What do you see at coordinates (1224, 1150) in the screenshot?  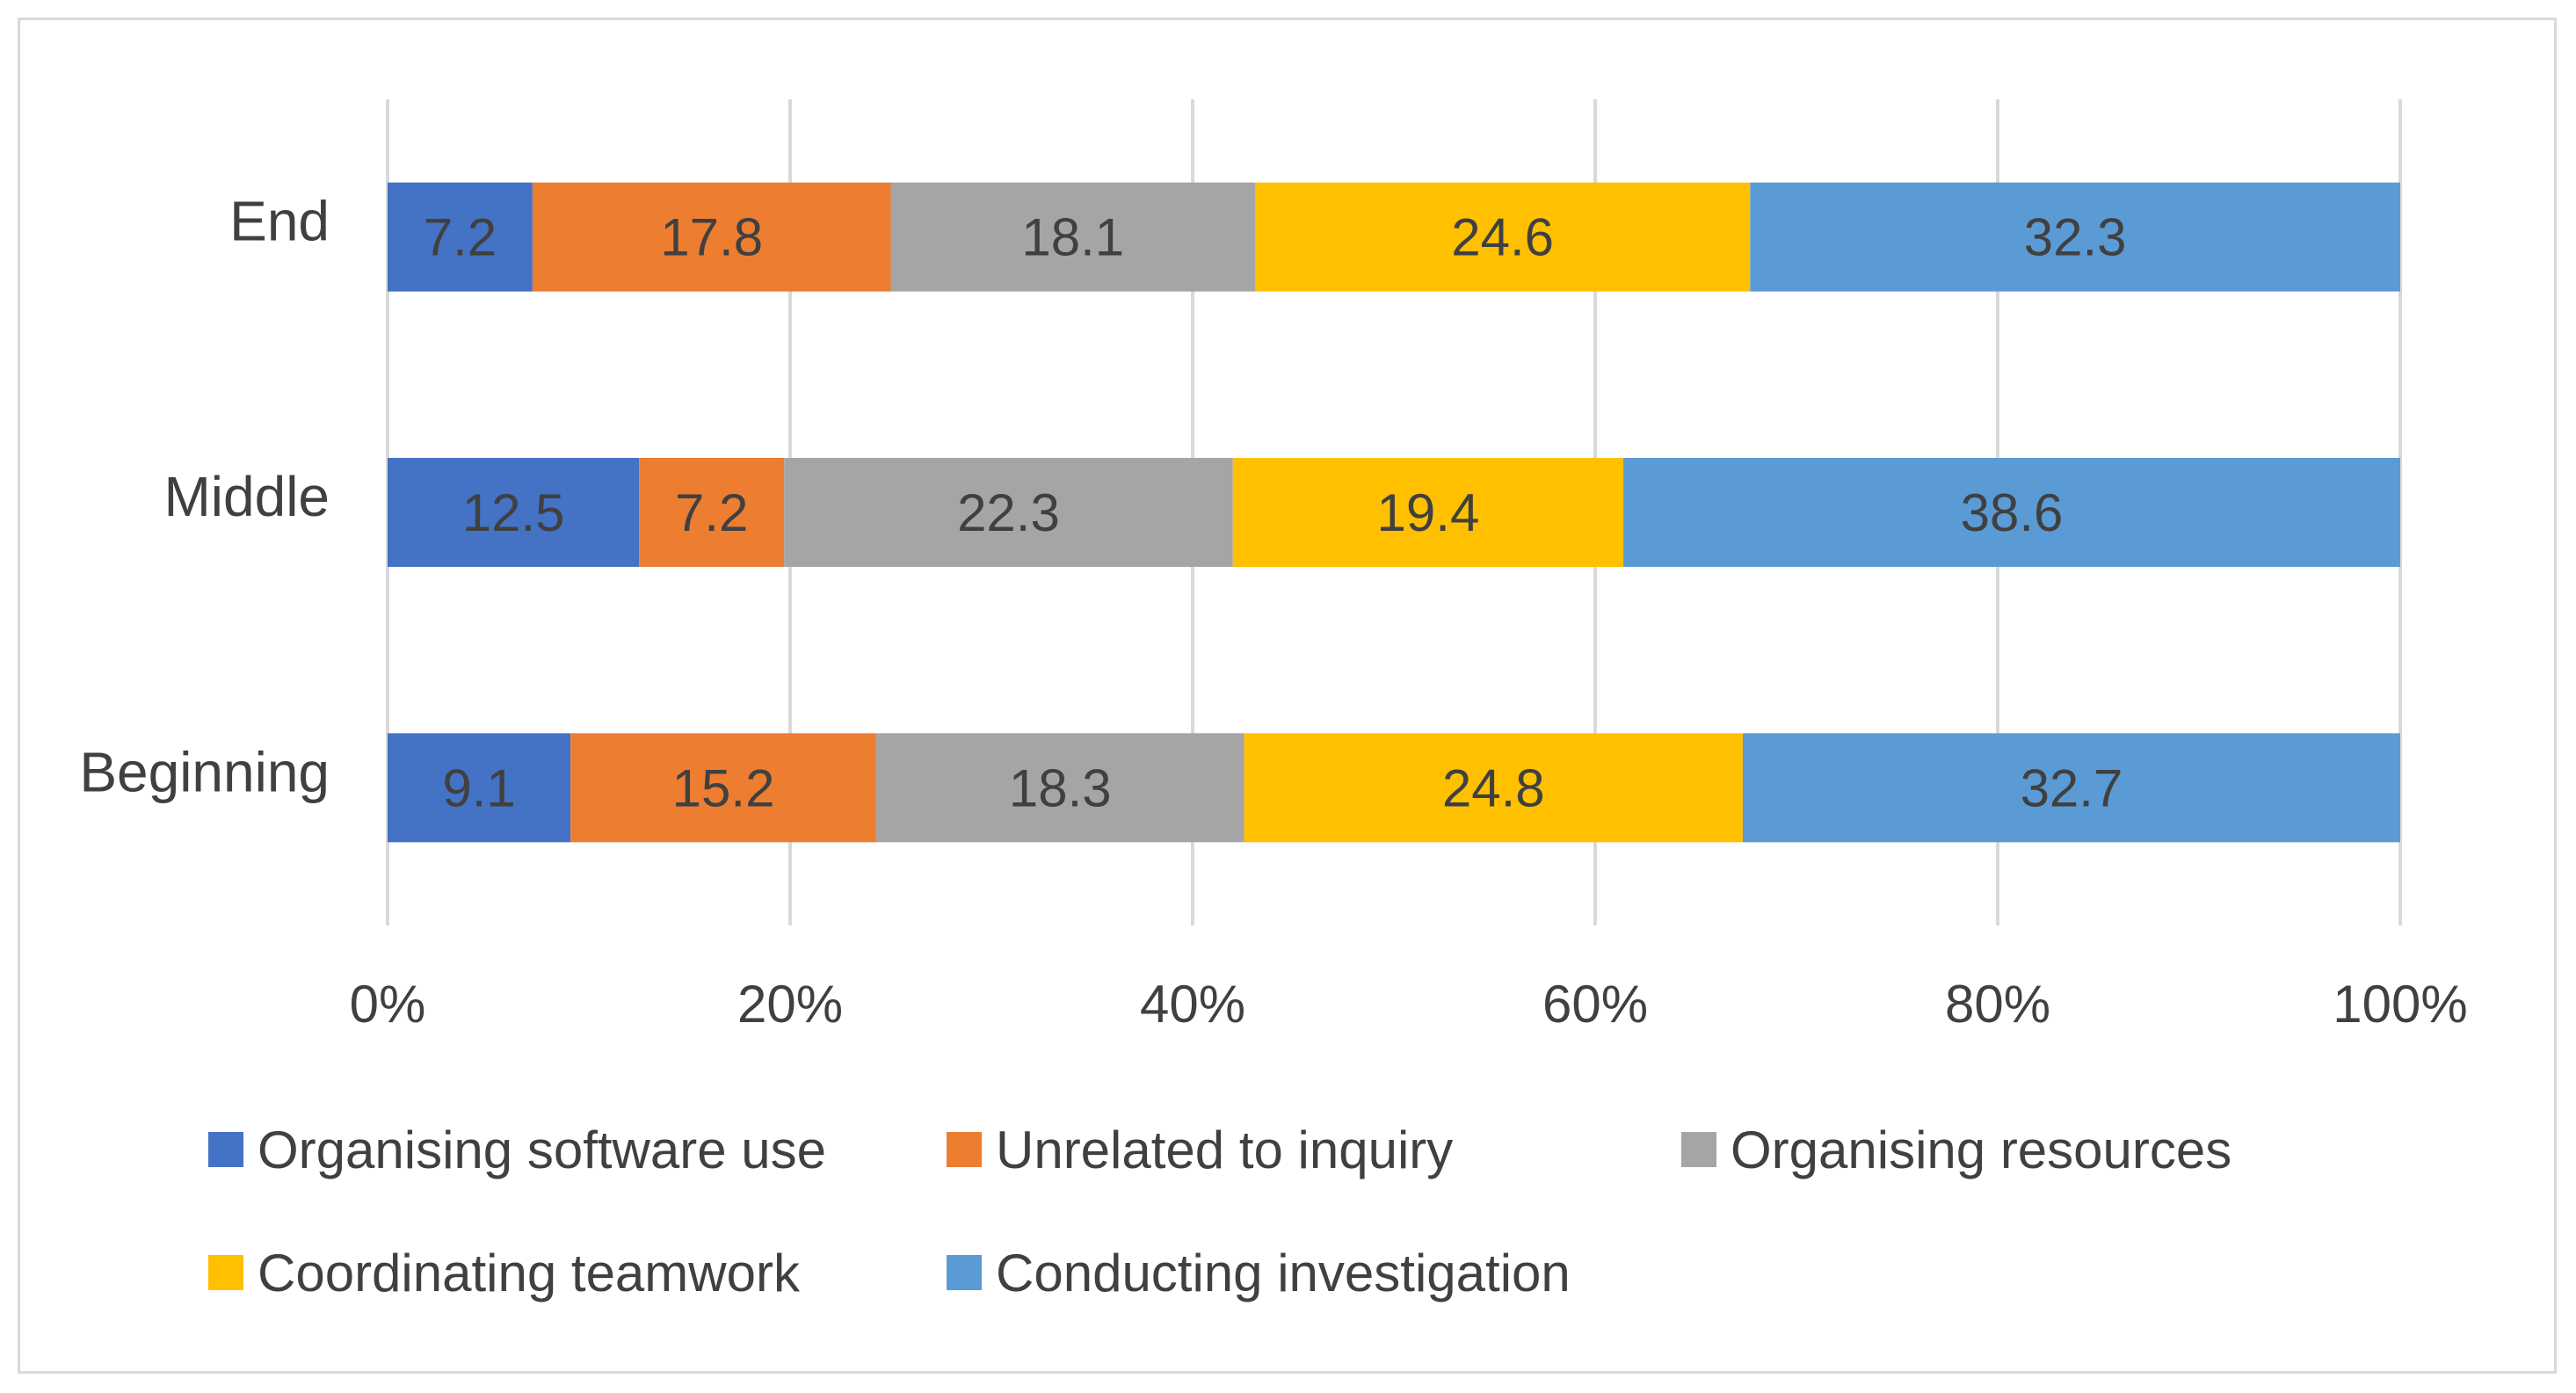 I see `legend-label: Unrelated to inquiry` at bounding box center [1224, 1150].